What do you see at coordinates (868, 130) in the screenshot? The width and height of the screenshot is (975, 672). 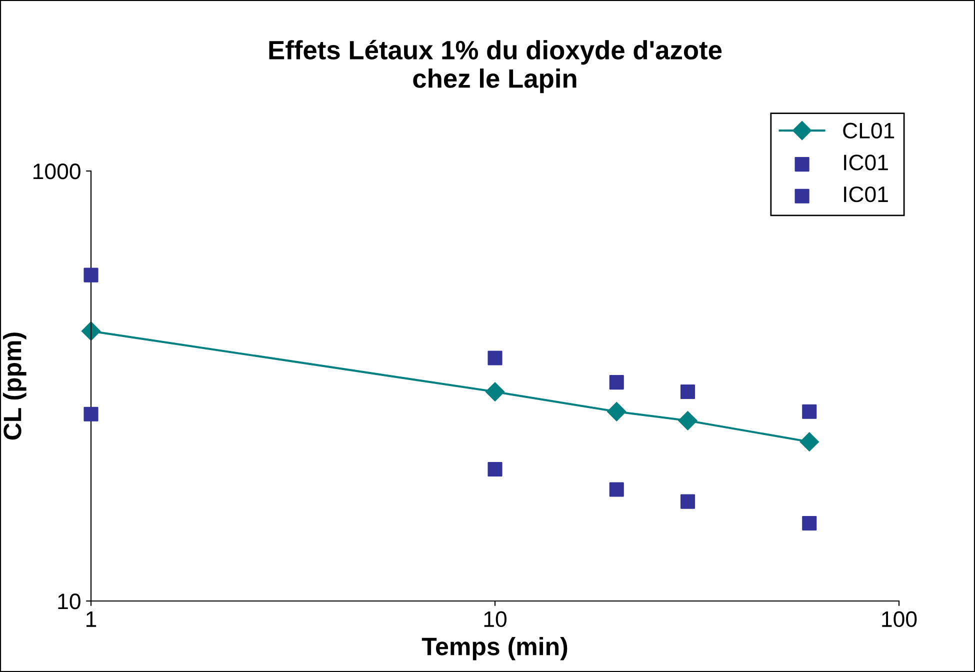 I see `legend-label: CL01` at bounding box center [868, 130].